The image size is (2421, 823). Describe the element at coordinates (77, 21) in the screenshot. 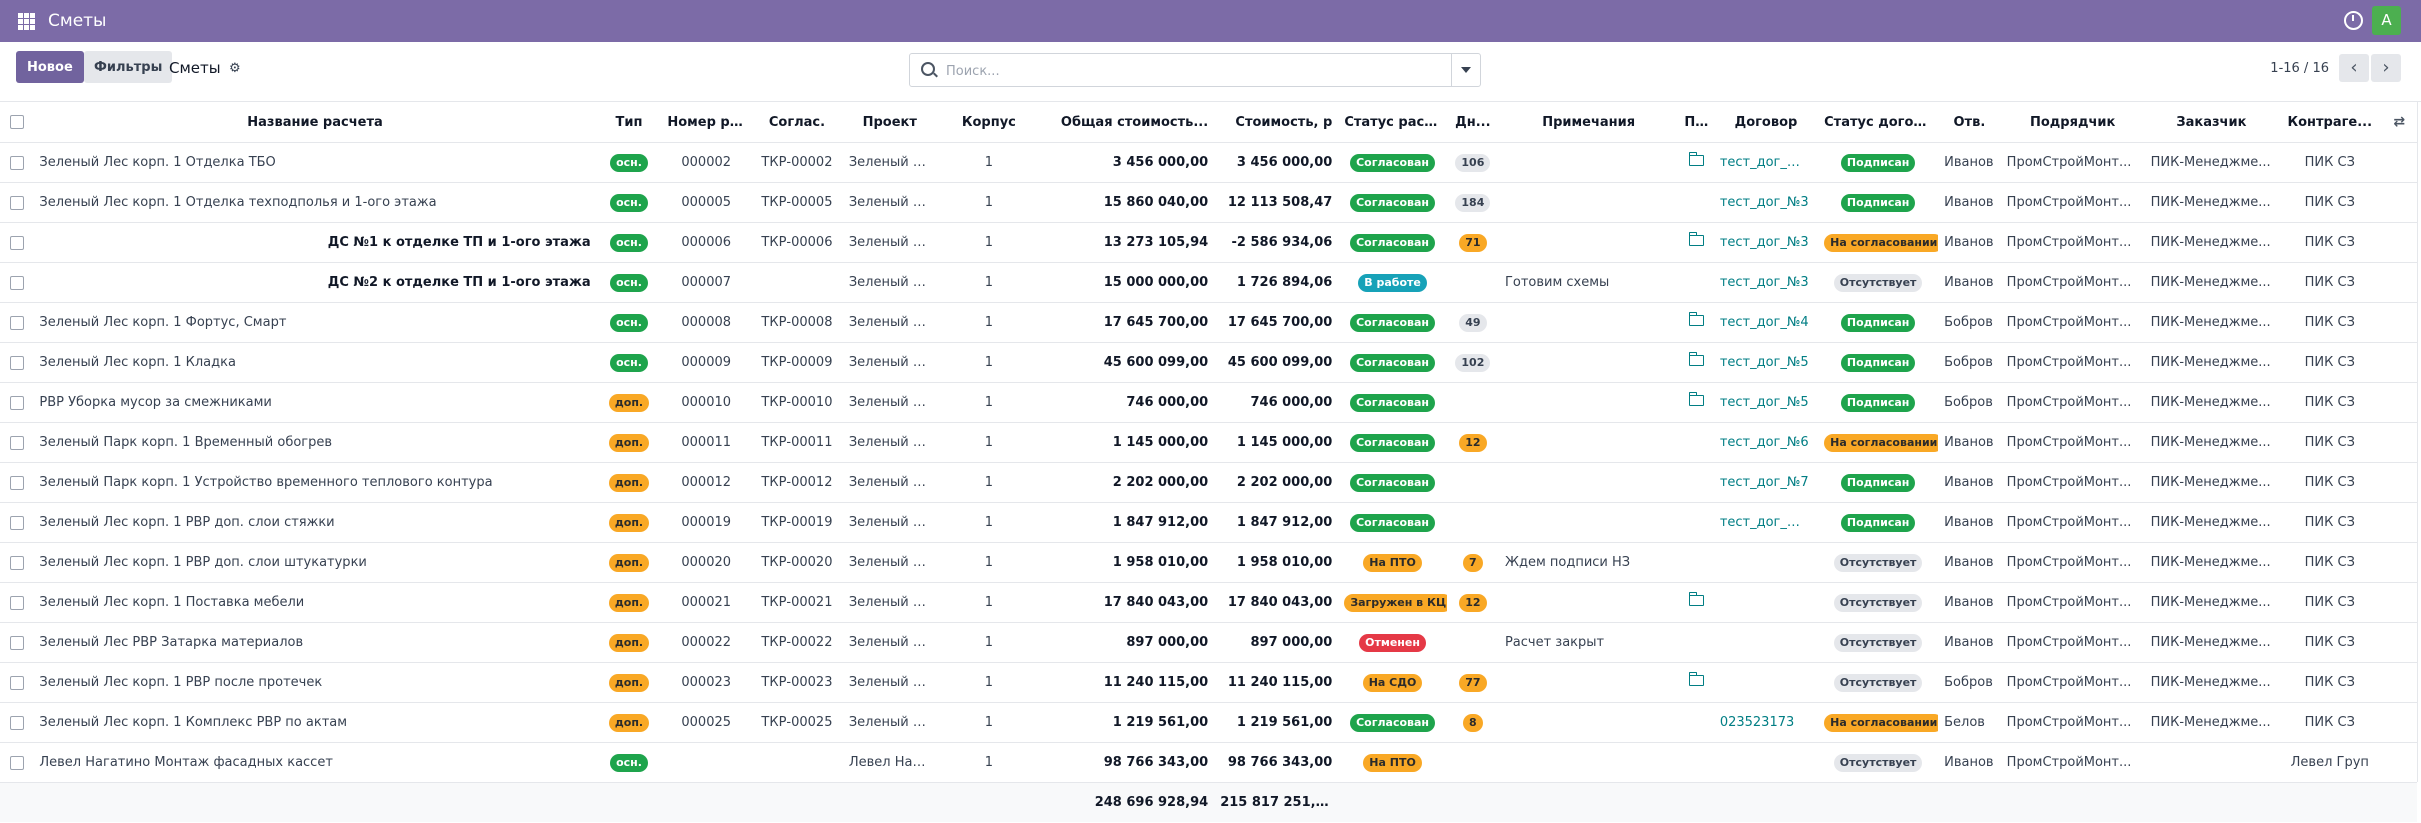

I see `app-title: Сметы` at that location.